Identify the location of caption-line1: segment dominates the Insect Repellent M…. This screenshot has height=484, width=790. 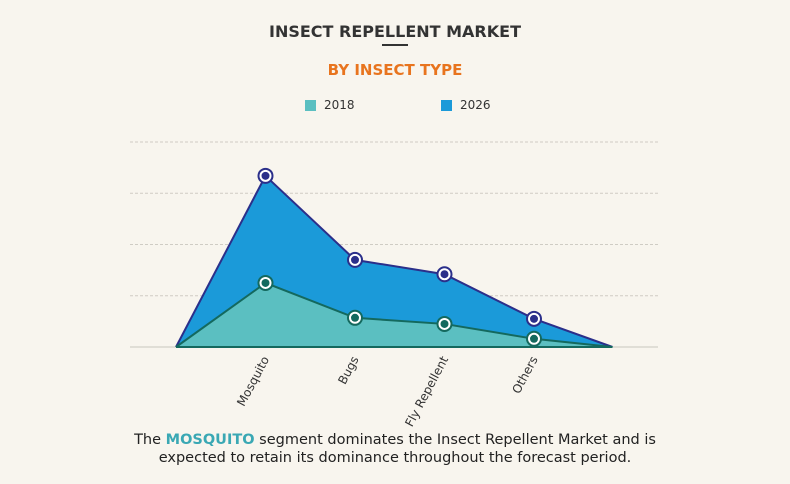
(455, 440).